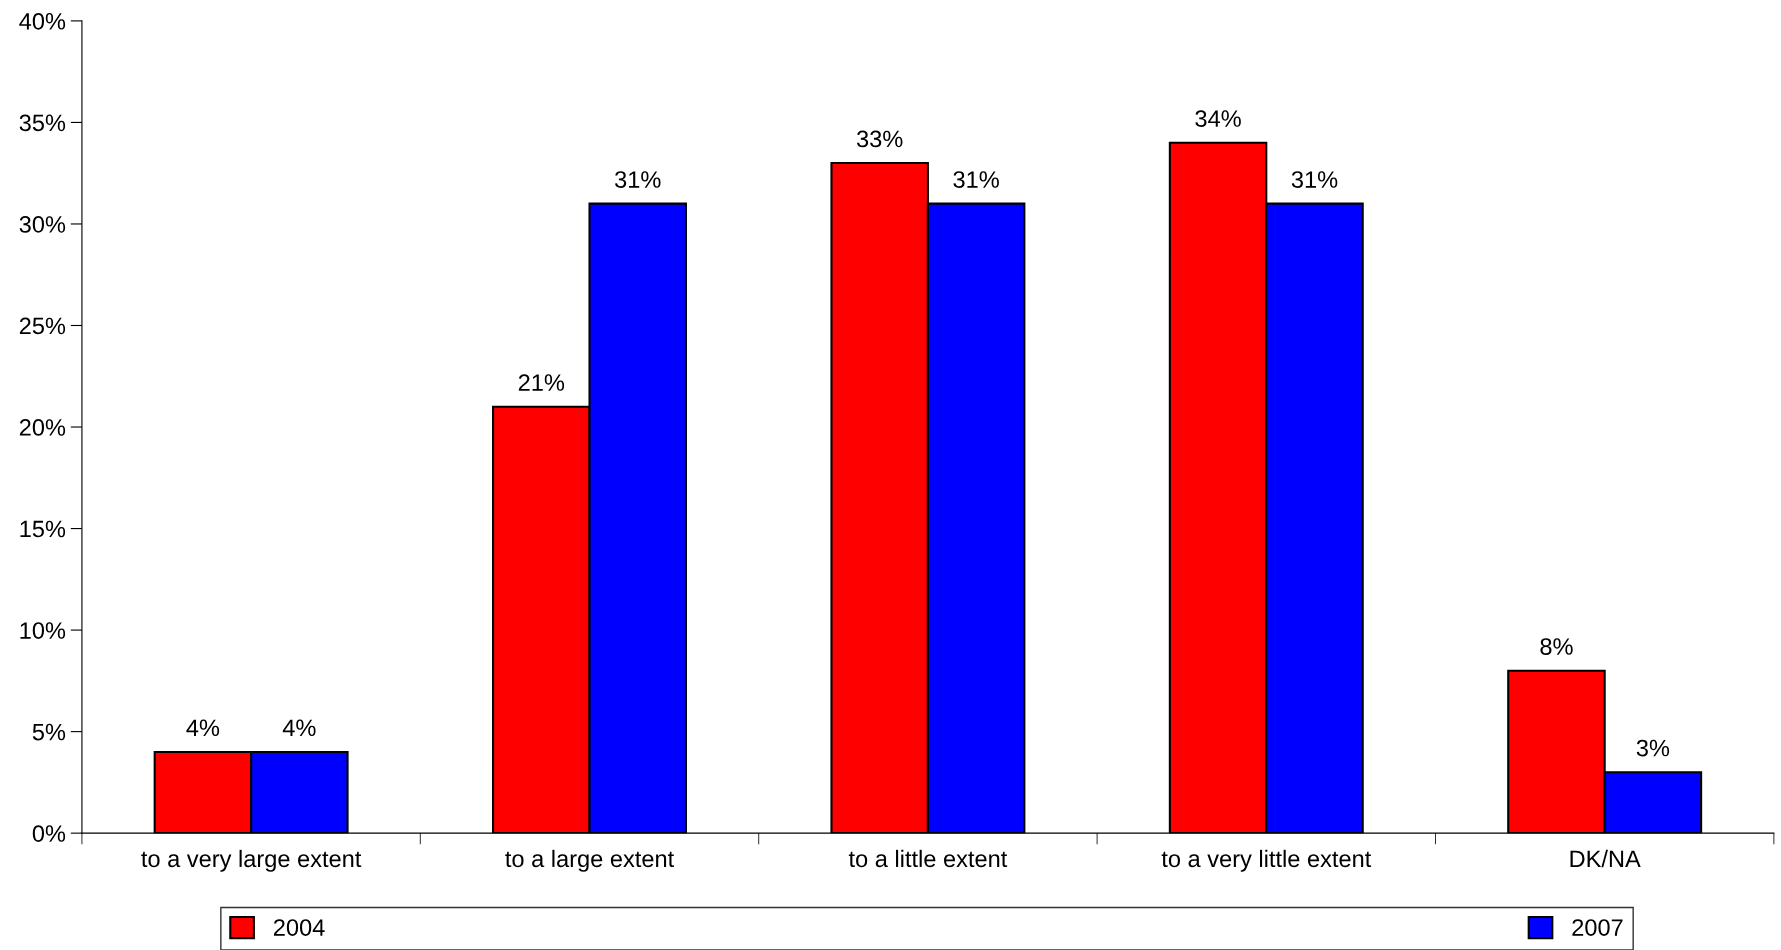  Describe the element at coordinates (49, 833) in the screenshot. I see `y-tick-label: 0%` at that location.